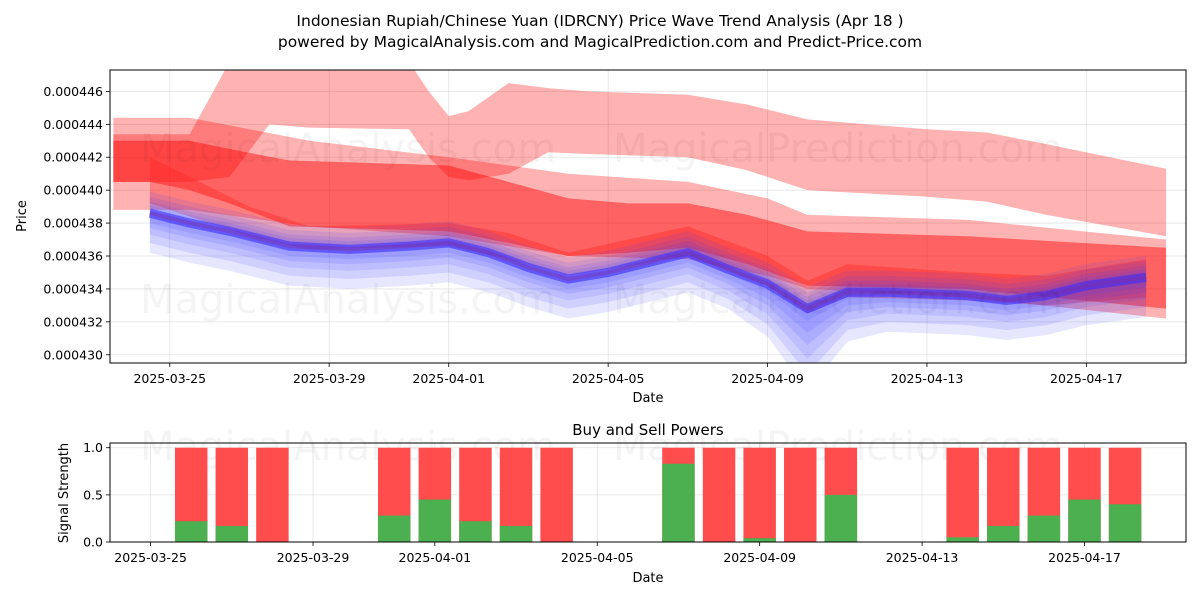 The image size is (1200, 604). Describe the element at coordinates (73, 354) in the screenshot. I see `price-y-tick-label: 0.000430` at that location.